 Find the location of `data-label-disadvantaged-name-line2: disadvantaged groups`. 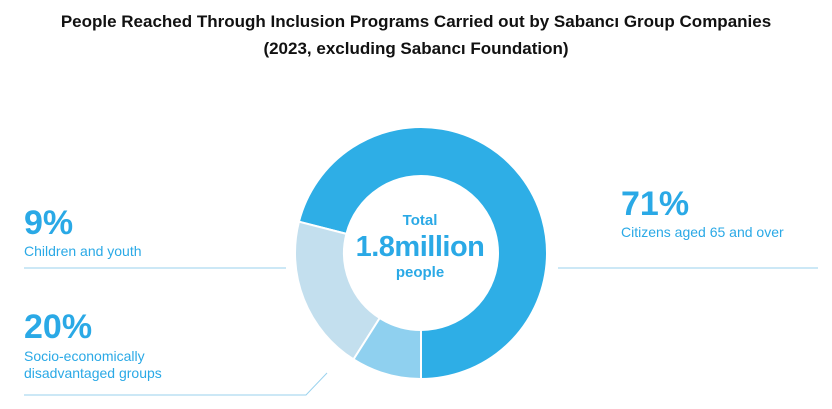

data-label-disadvantaged-name-line2: disadvantaged groups is located at coordinates (93, 373).